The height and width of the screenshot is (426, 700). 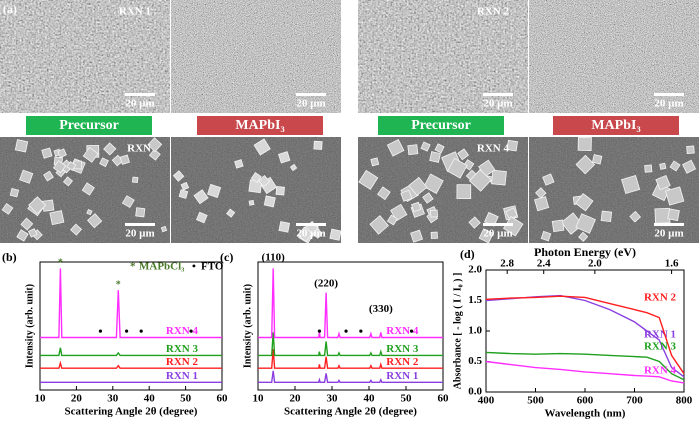 I want to click on banner-label: MAPbI₃, so click(x=615, y=125).